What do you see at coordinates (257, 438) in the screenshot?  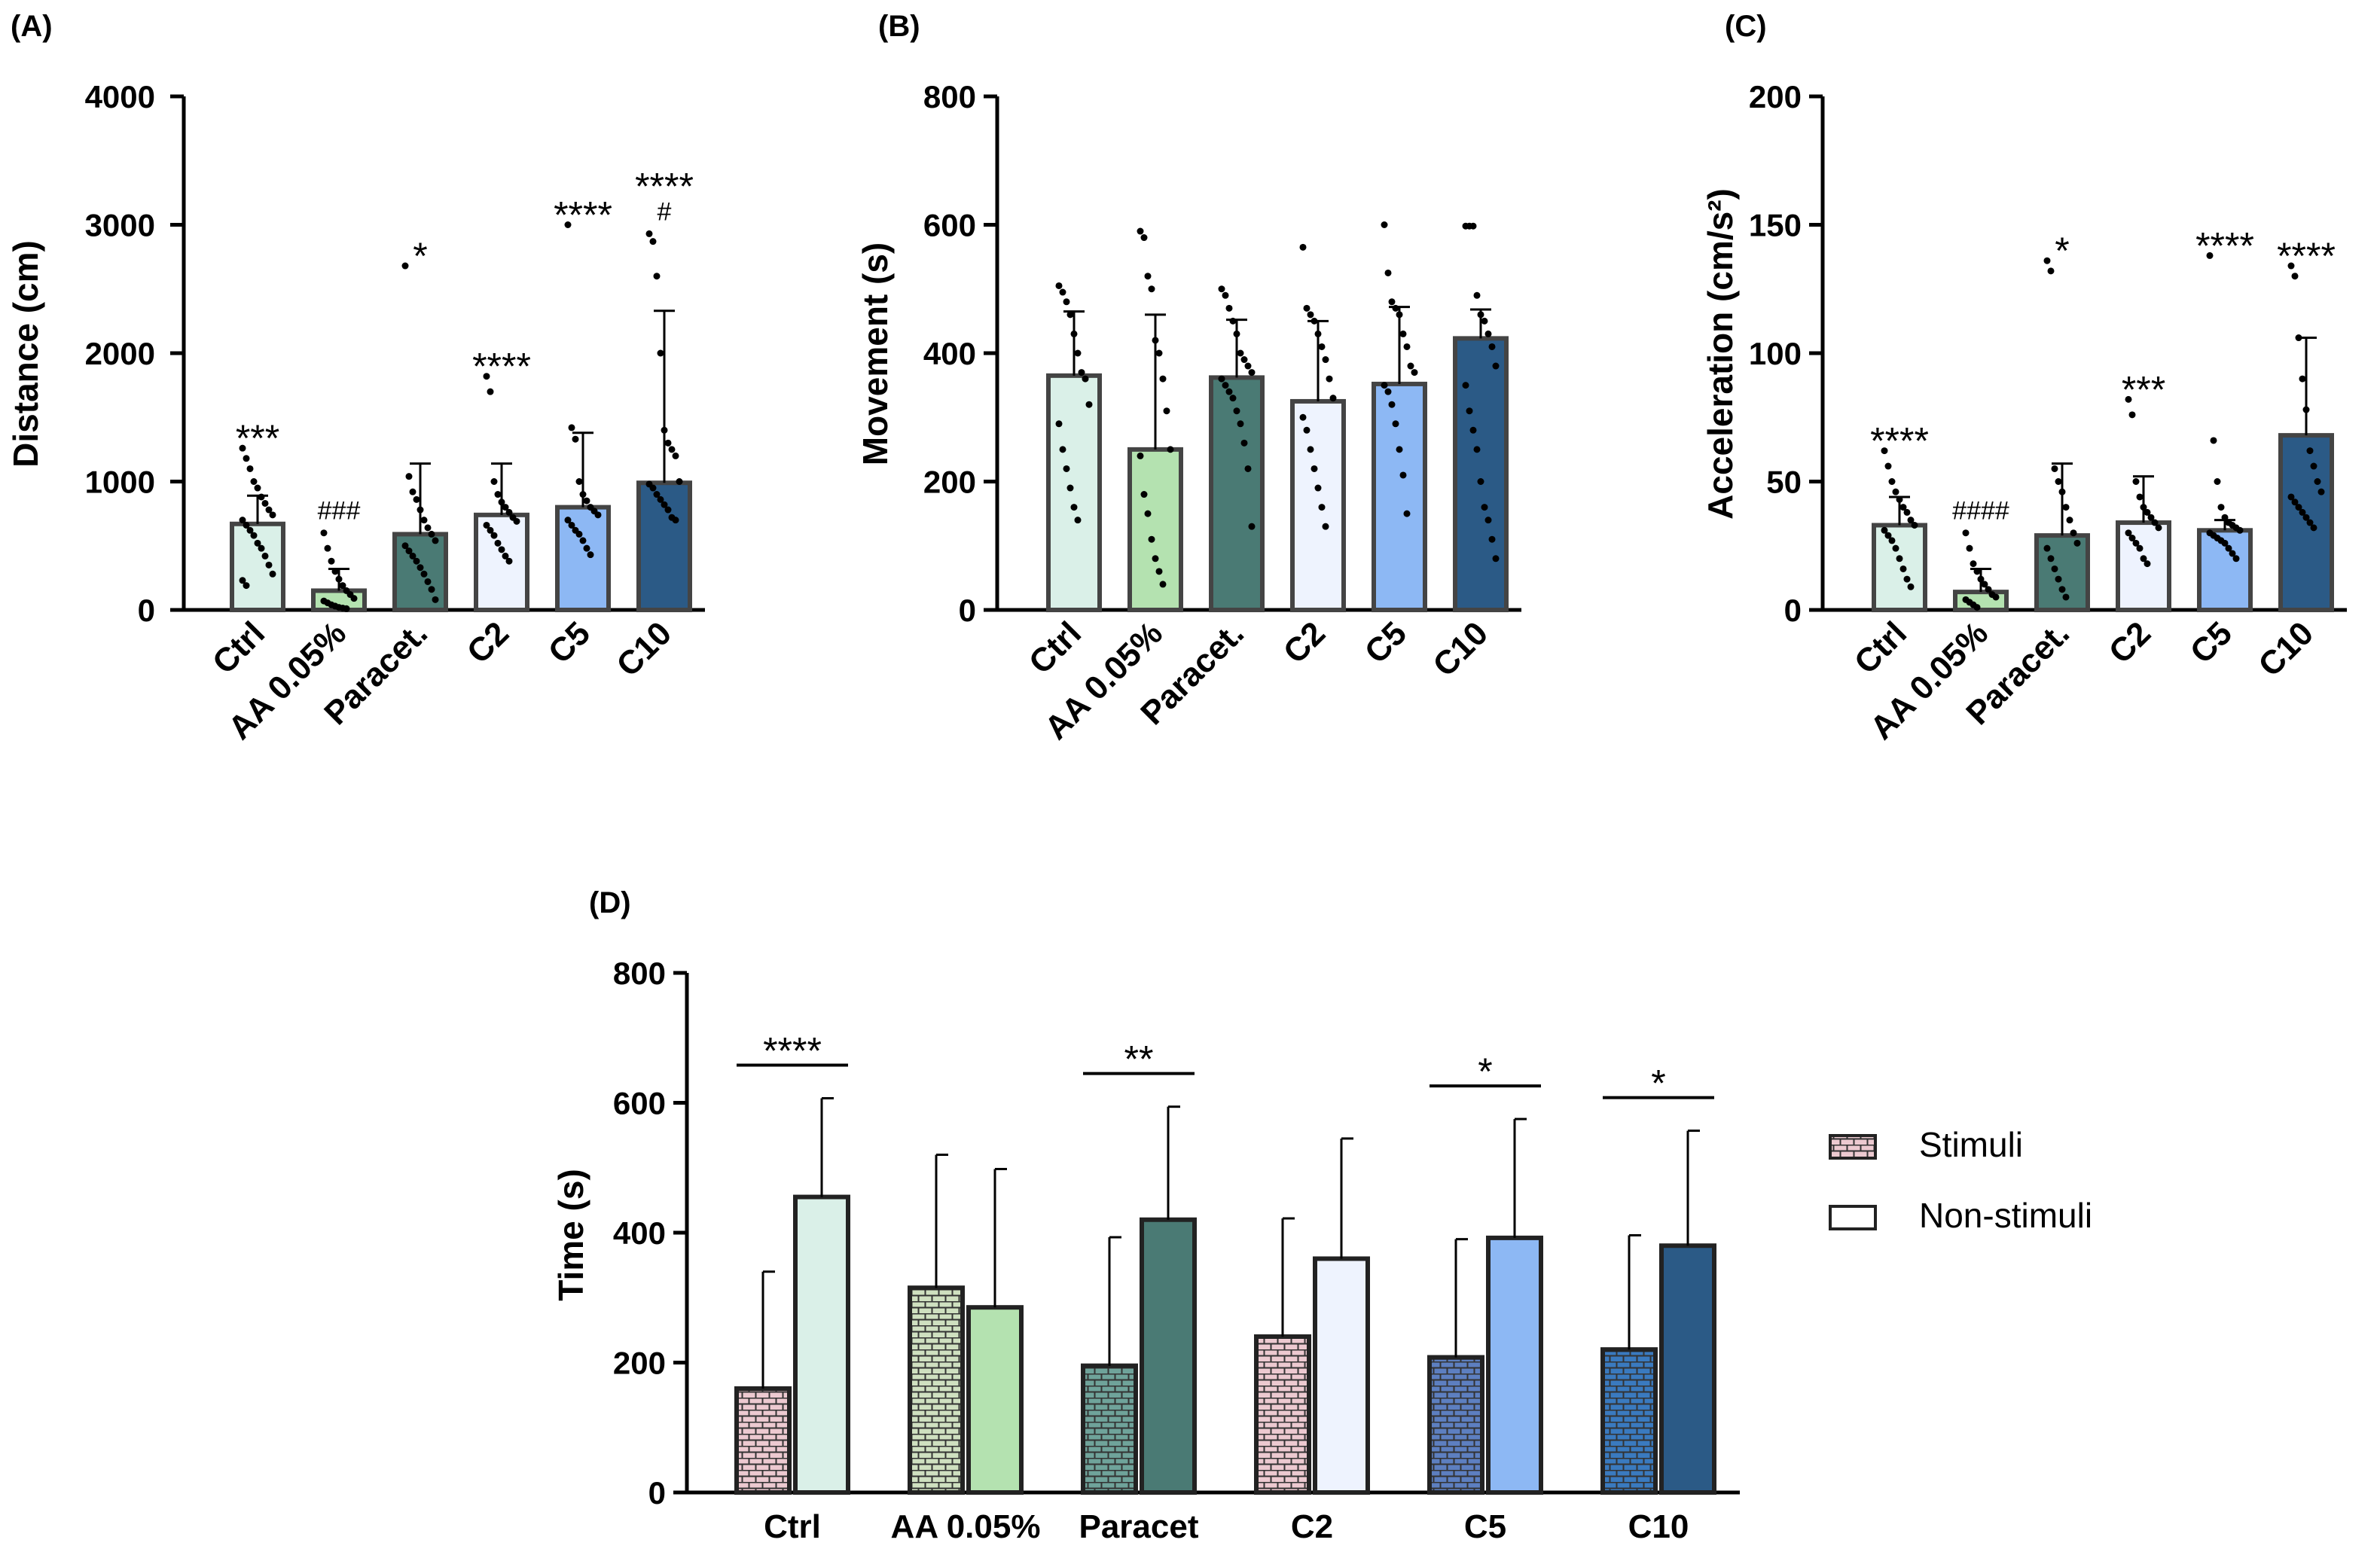 I see `significance-label: ***` at bounding box center [257, 438].